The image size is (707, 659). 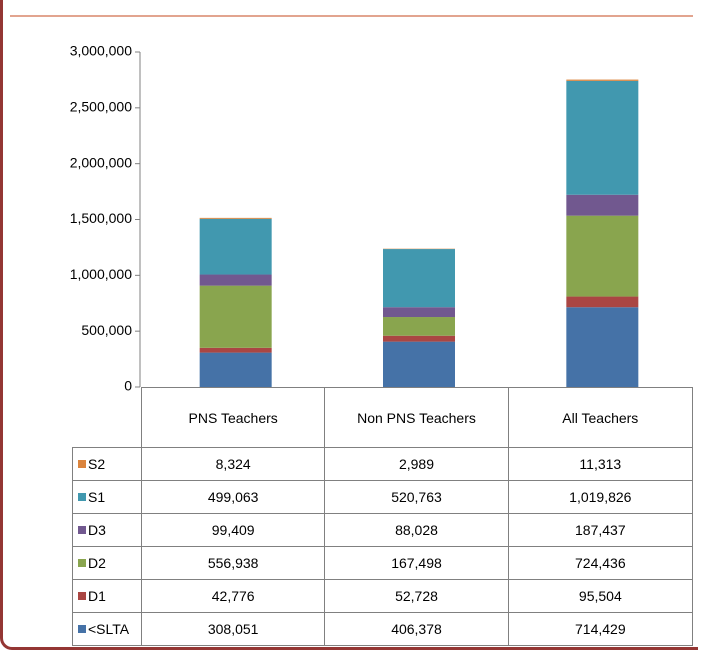 I want to click on table-row: D1 42,776 52,728 95,504, so click(x=382, y=596).